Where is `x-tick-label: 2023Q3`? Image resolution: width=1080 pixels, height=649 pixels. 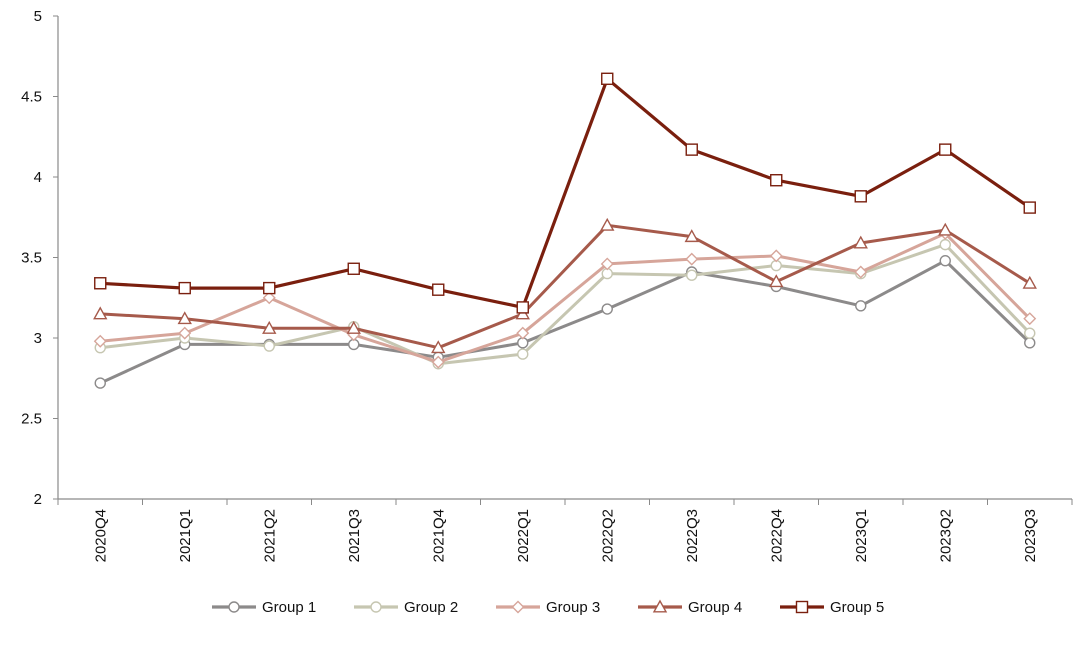
x-tick-label: 2023Q3 is located at coordinates (1030, 535).